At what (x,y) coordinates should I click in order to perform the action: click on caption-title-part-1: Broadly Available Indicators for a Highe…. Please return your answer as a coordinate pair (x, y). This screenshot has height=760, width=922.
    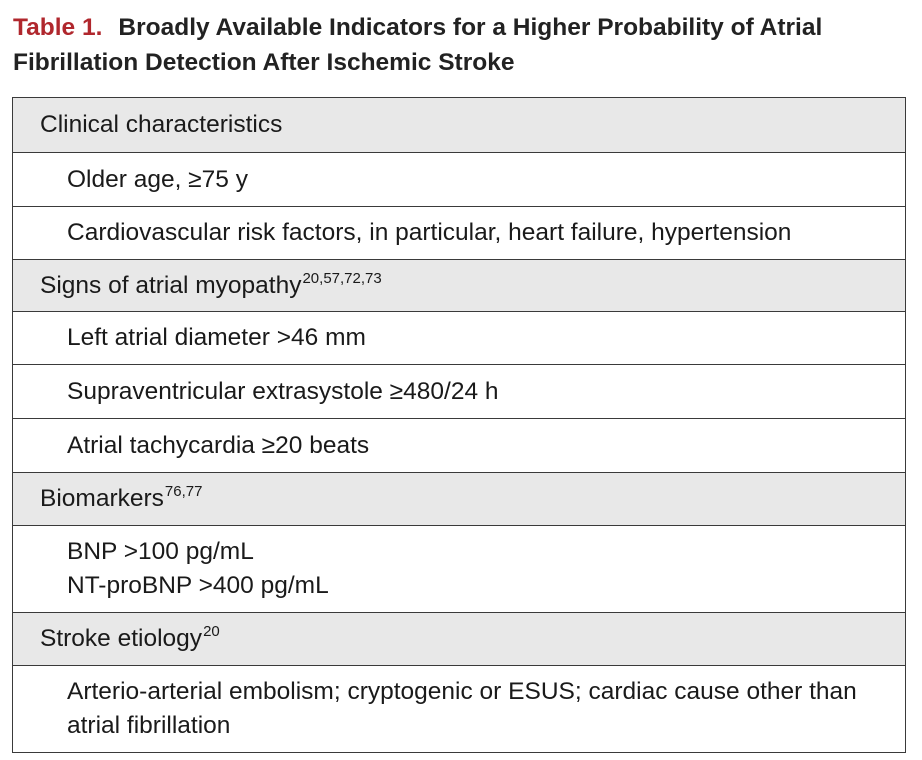
    Looking at the image, I should click on (470, 27).